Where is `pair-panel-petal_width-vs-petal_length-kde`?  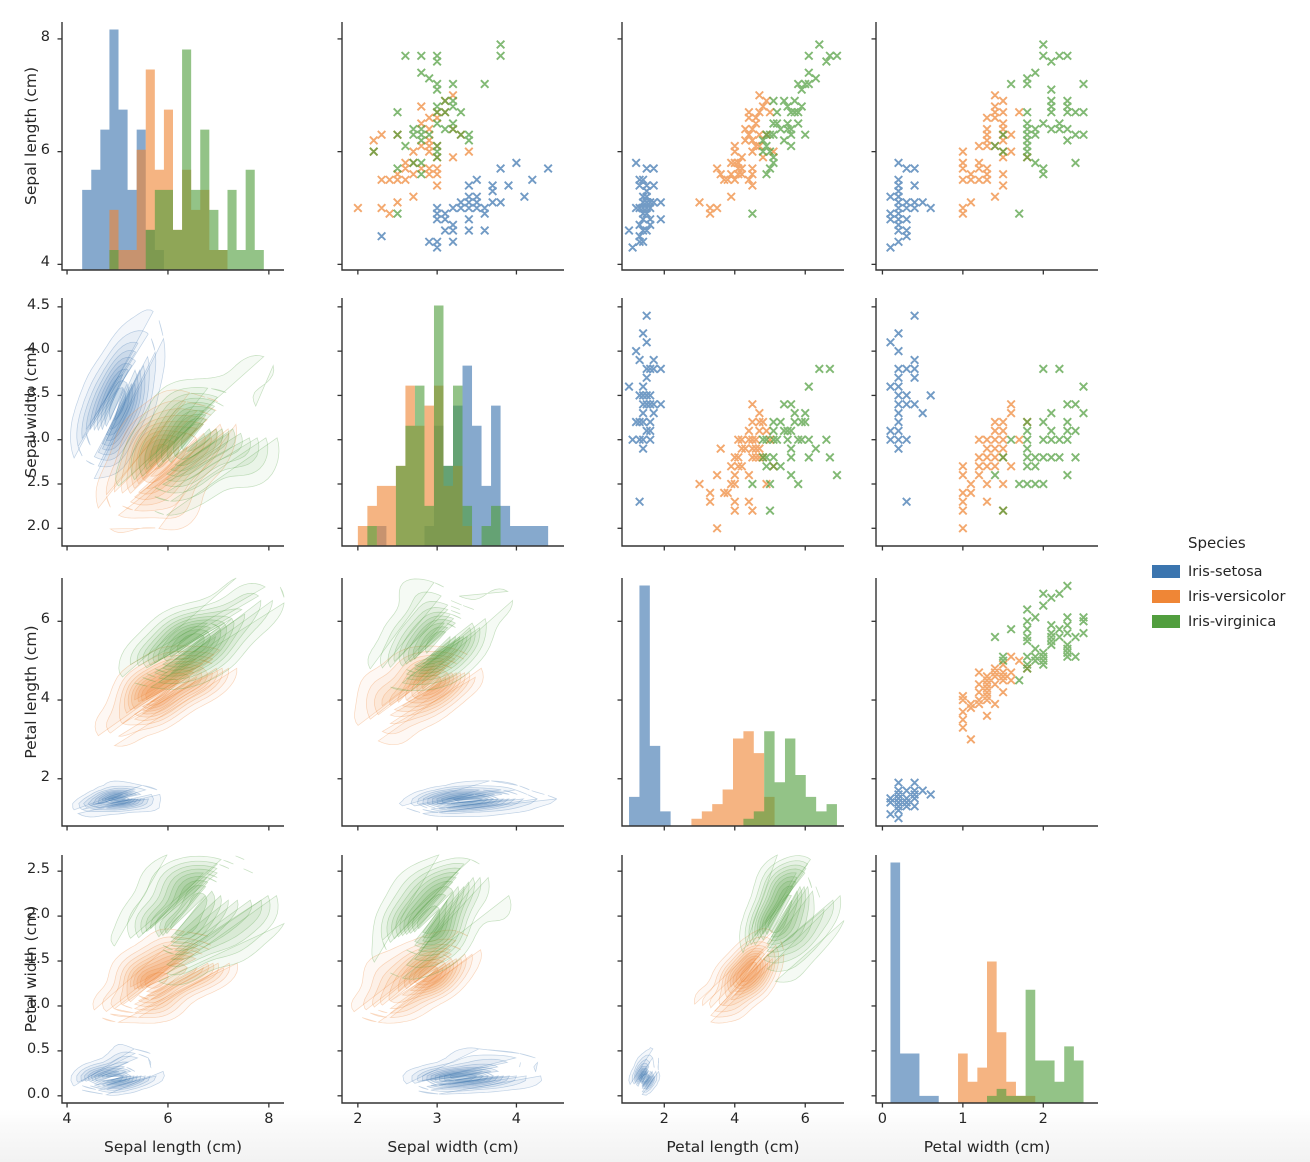 pair-panel-petal_width-vs-petal_length-kde is located at coordinates (731, 981).